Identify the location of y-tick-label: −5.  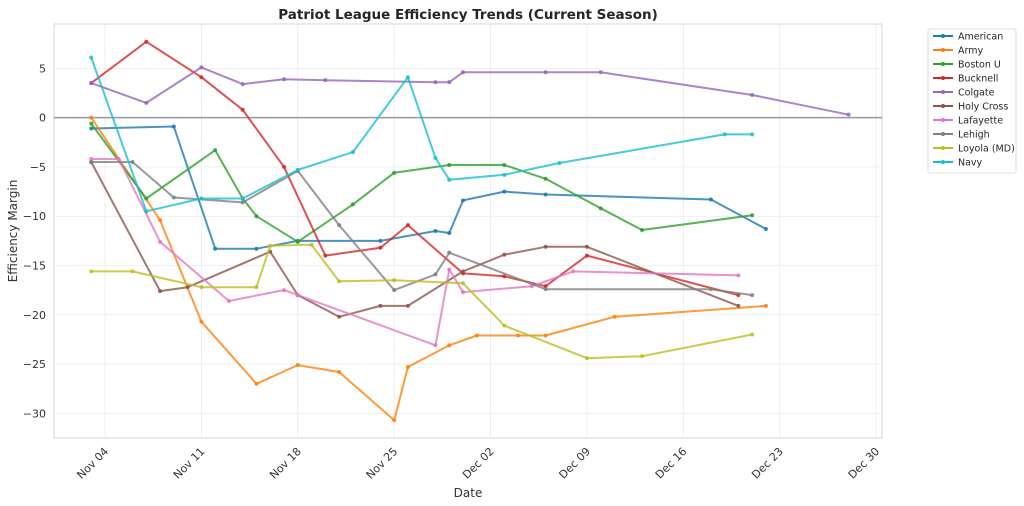
(38, 167).